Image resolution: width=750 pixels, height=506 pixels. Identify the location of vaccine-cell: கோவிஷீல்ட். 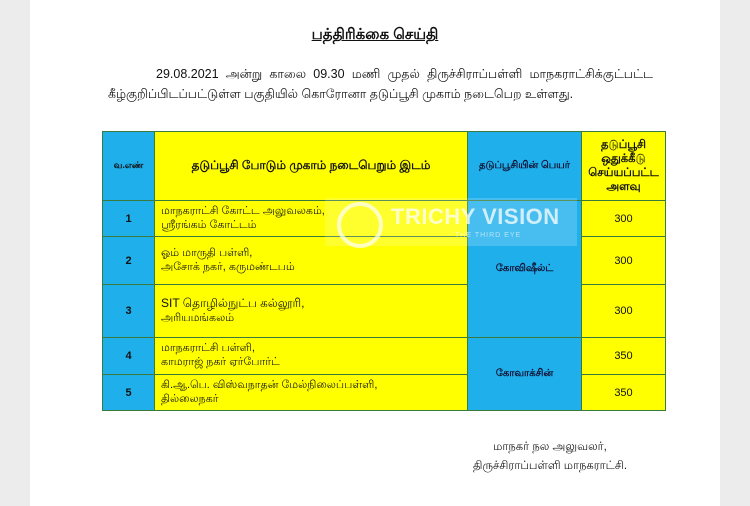
(524, 269).